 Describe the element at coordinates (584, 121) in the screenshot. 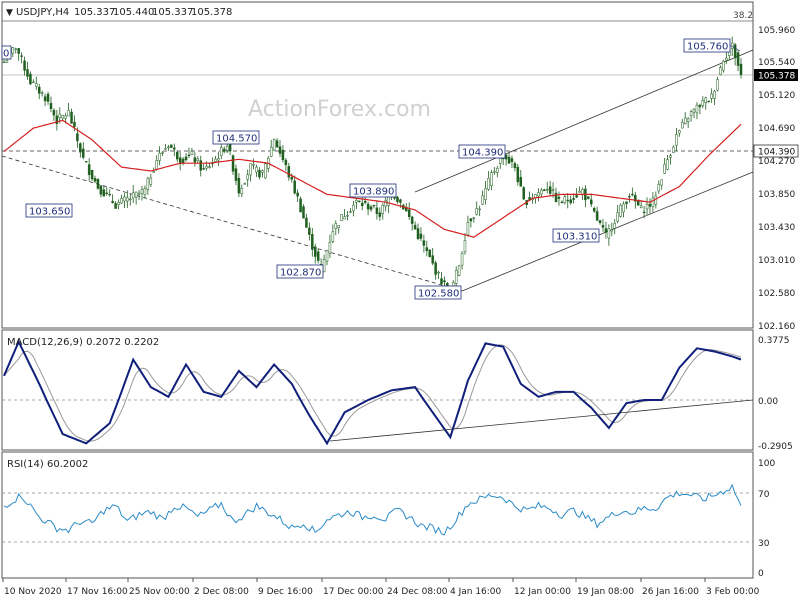

I see `channel-upper-line` at that location.